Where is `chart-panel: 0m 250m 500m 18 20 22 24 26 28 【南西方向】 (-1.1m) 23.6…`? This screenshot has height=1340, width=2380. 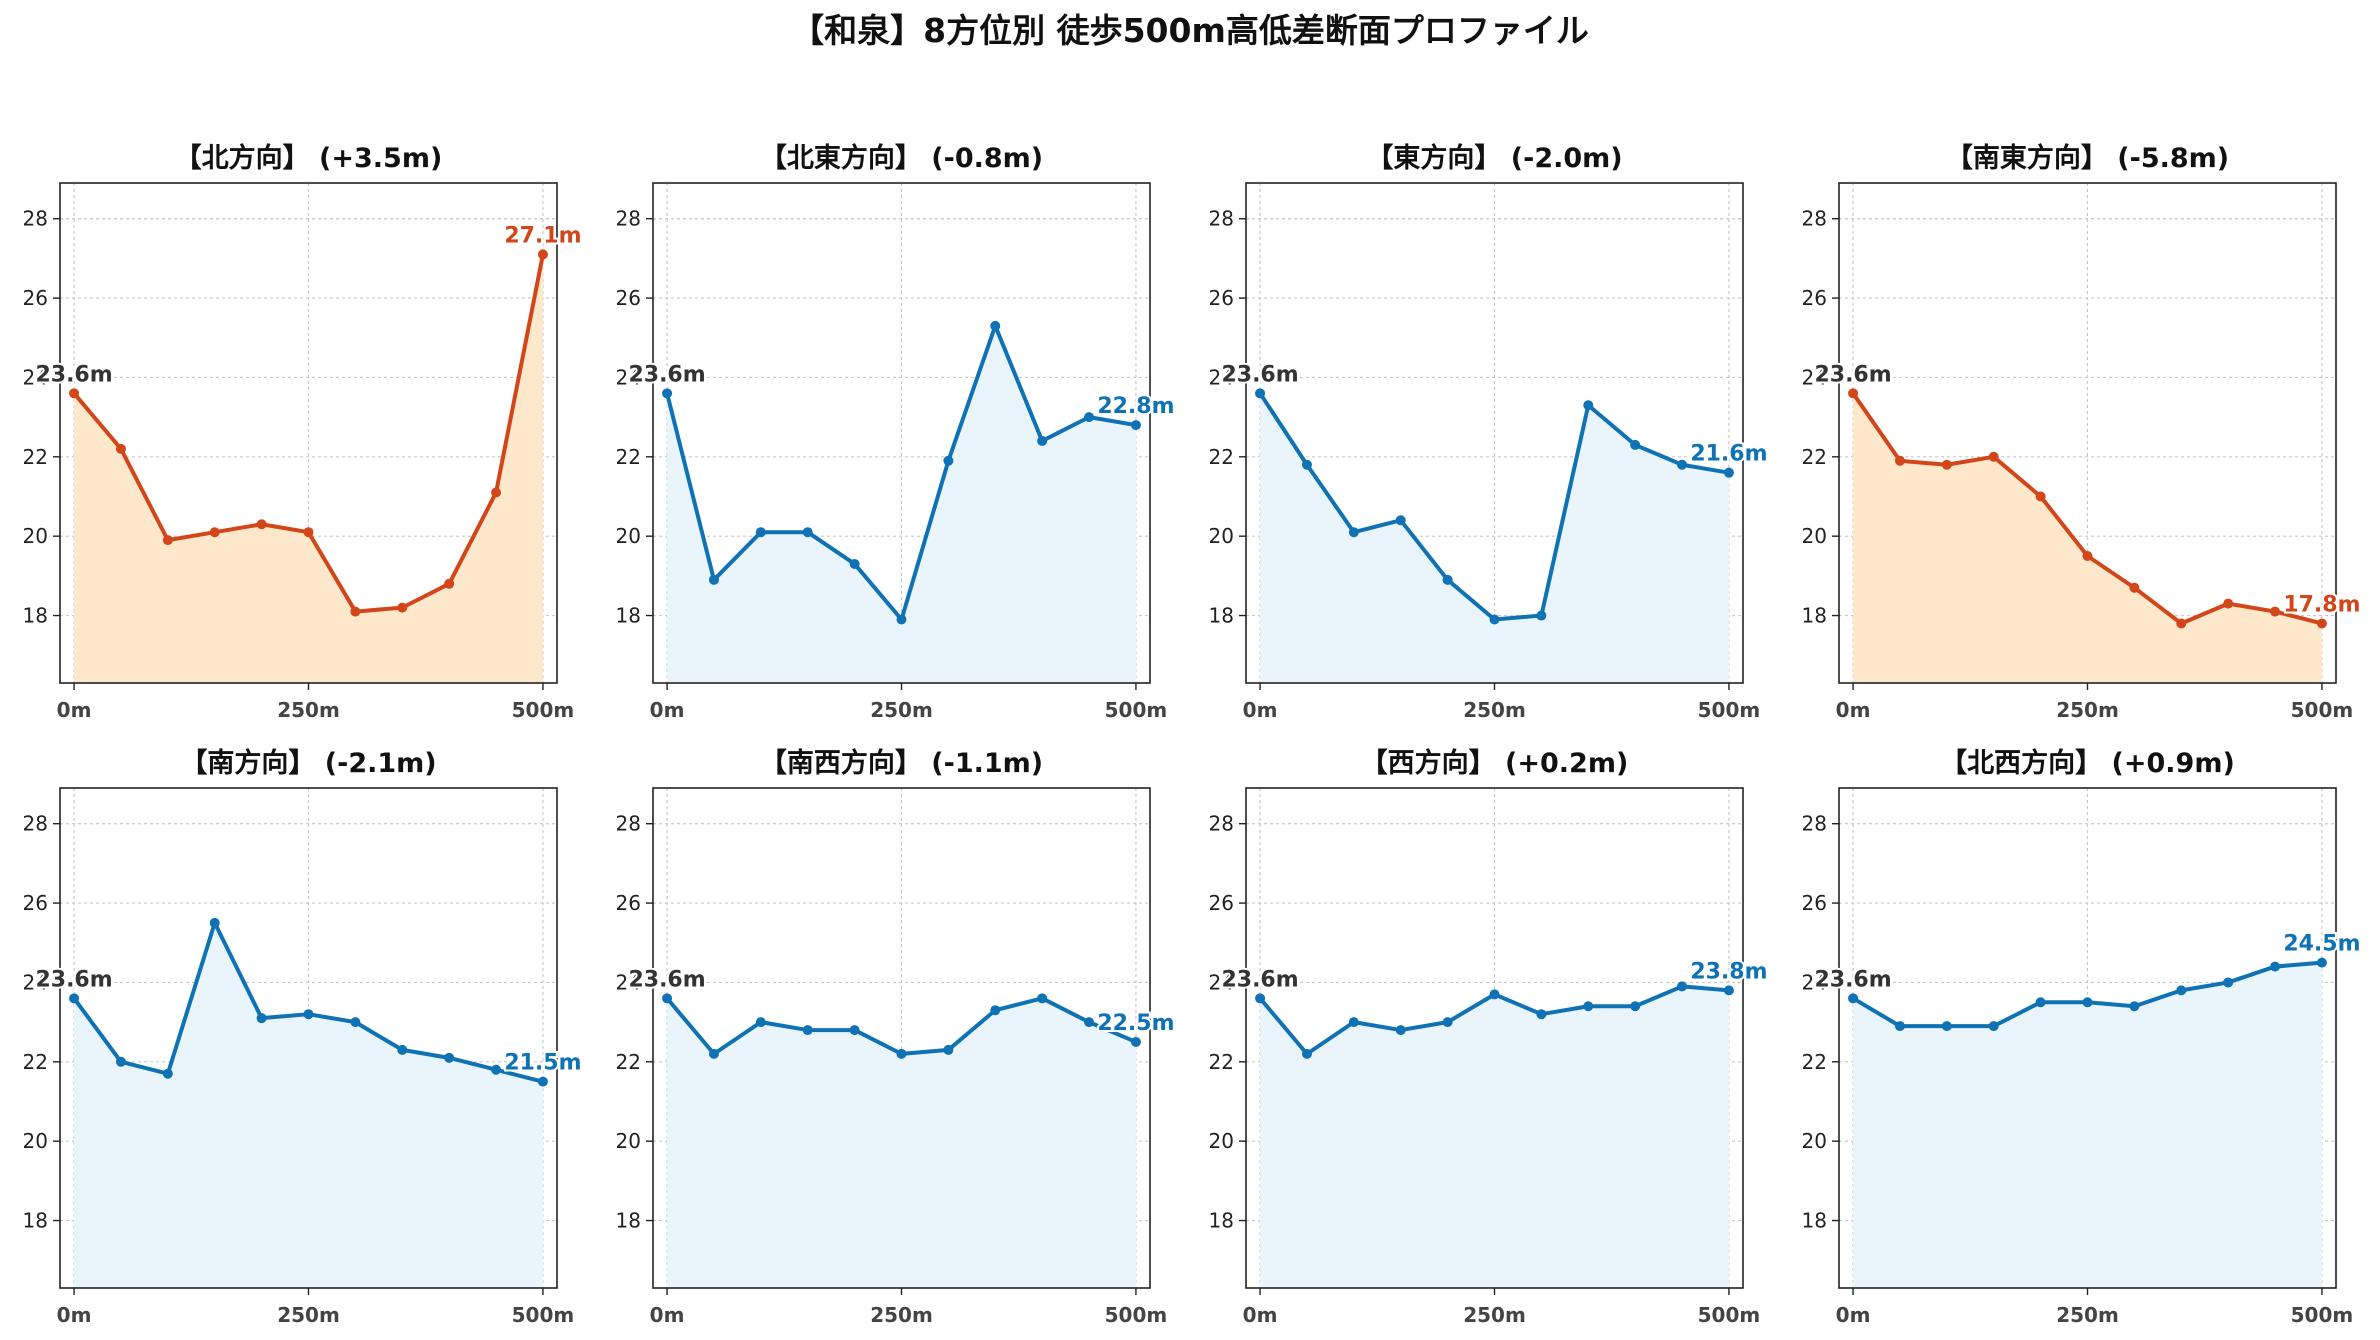 chart-panel: 0m 250m 500m 18 20 22 24 26 28 【南西方向】 (-1.1m) 23.6… is located at coordinates (896, 1037).